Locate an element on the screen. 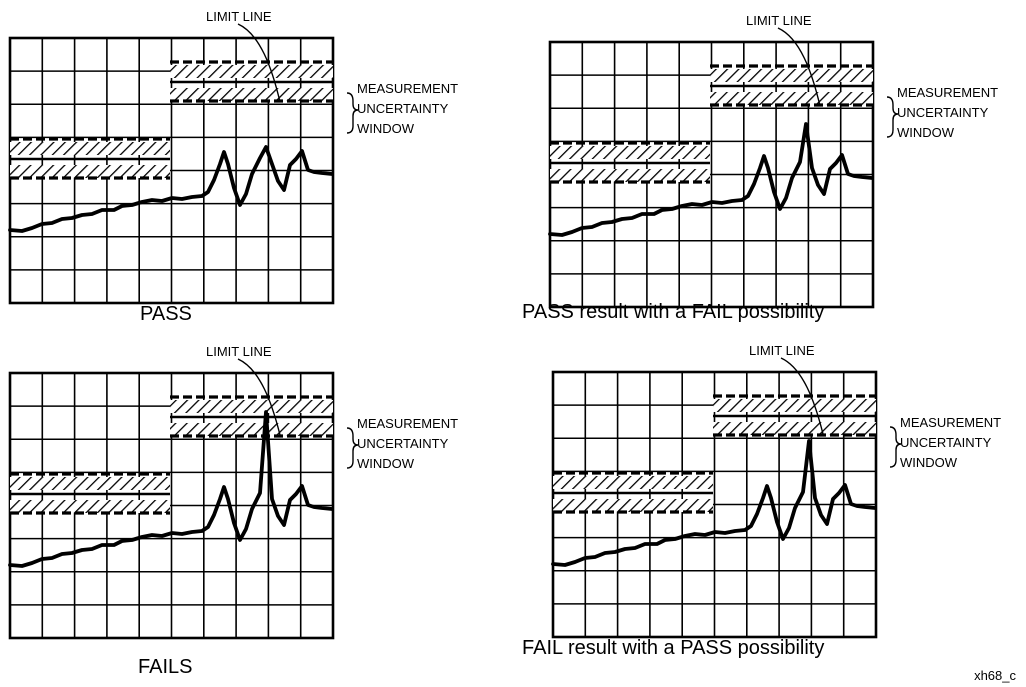 Image resolution: width=1026 pixels, height=687 pixels. panel-caption: FAIL result with a PASS possibility is located at coordinates (673, 648).